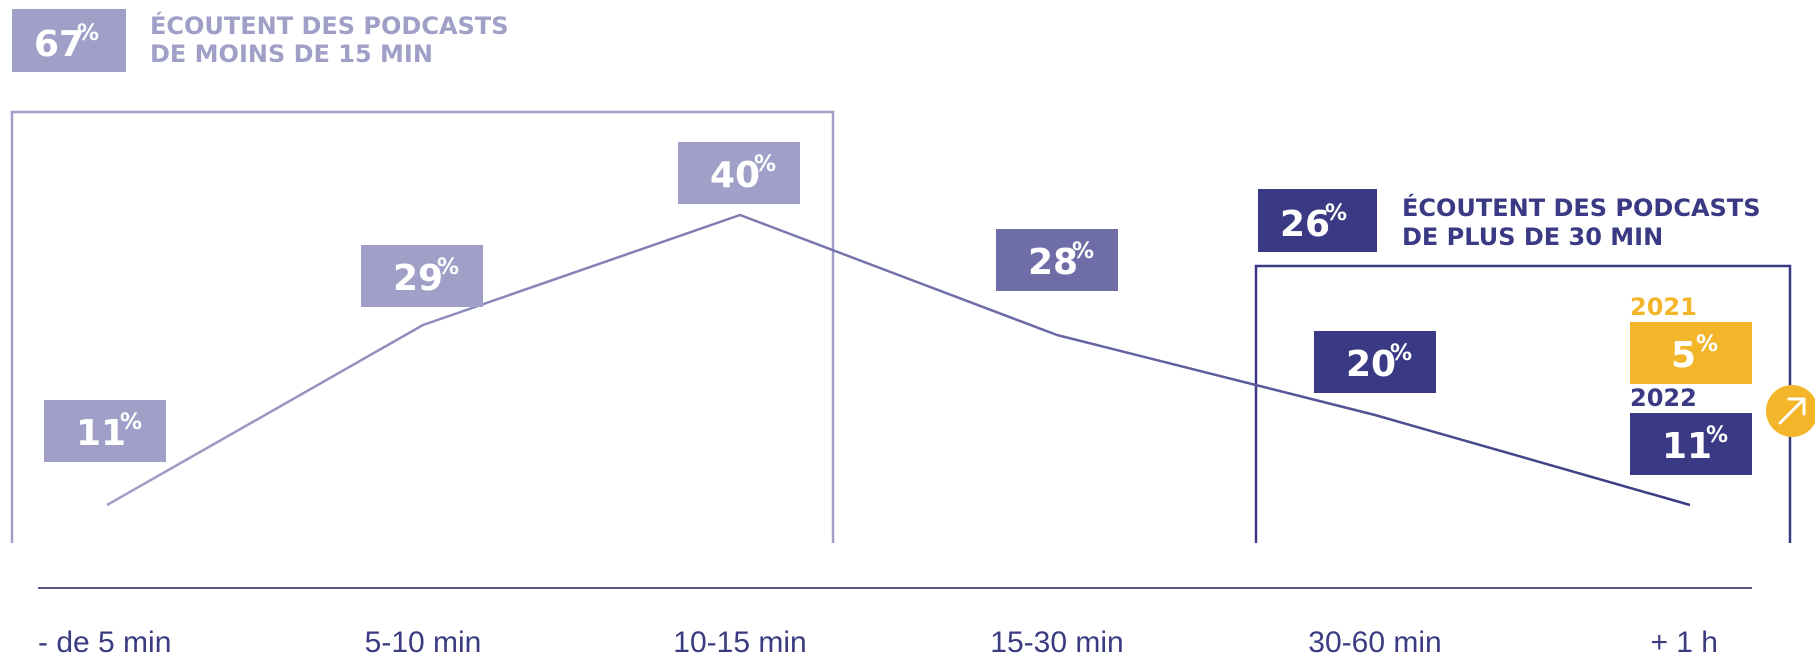 This screenshot has width=1815, height=657. I want to click on short-summary-line1: ÉCOUTENT DES PODCASTS, so click(329, 25).